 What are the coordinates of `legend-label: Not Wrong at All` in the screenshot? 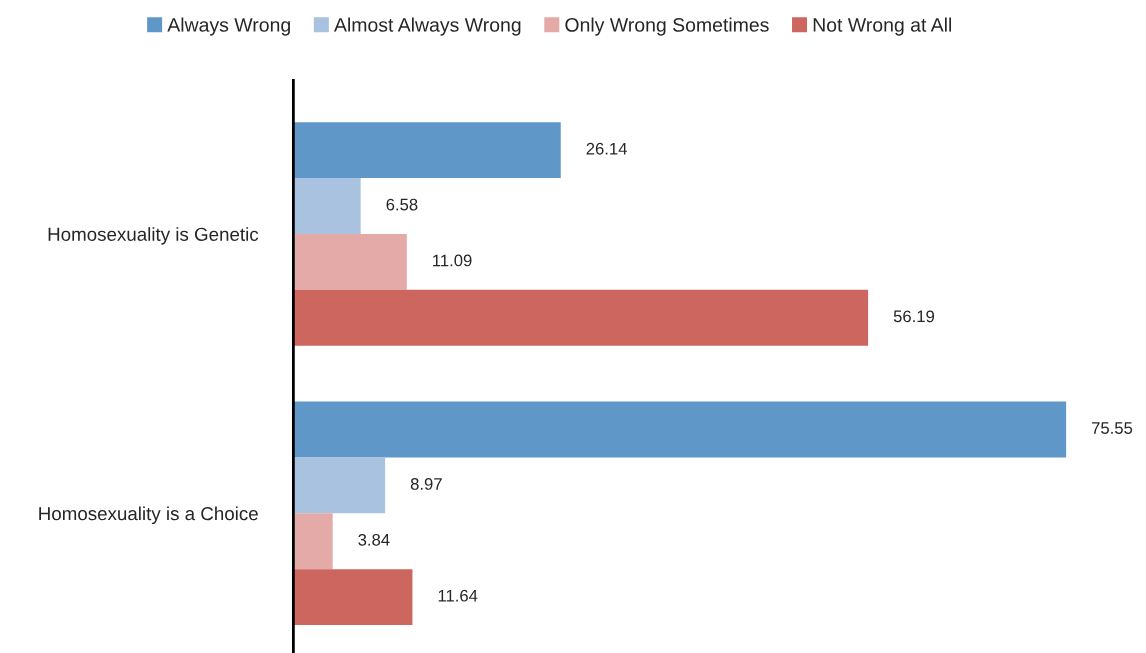 It's located at (882, 26).